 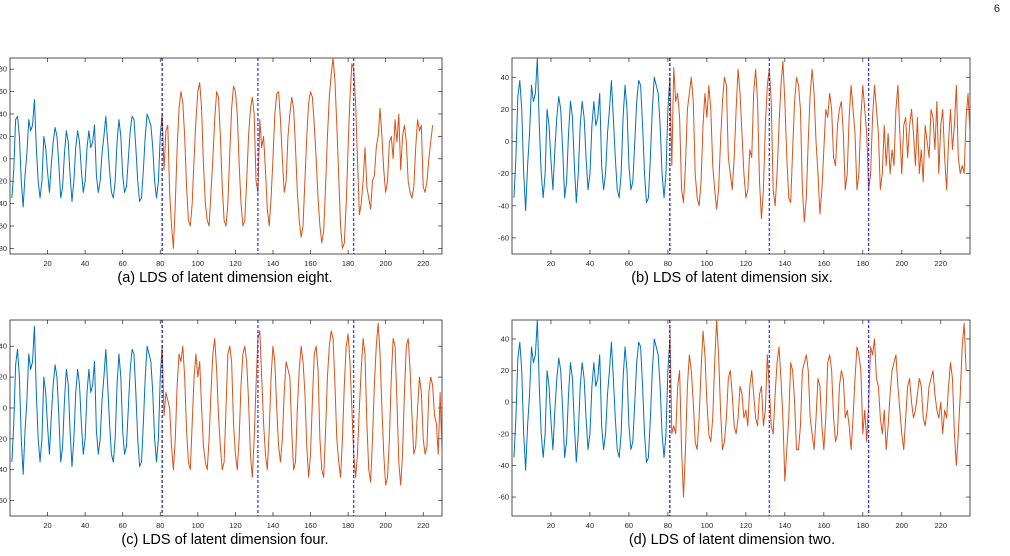 I want to click on caption-b: (b) LDS of latent dimension six., so click(x=732, y=278).